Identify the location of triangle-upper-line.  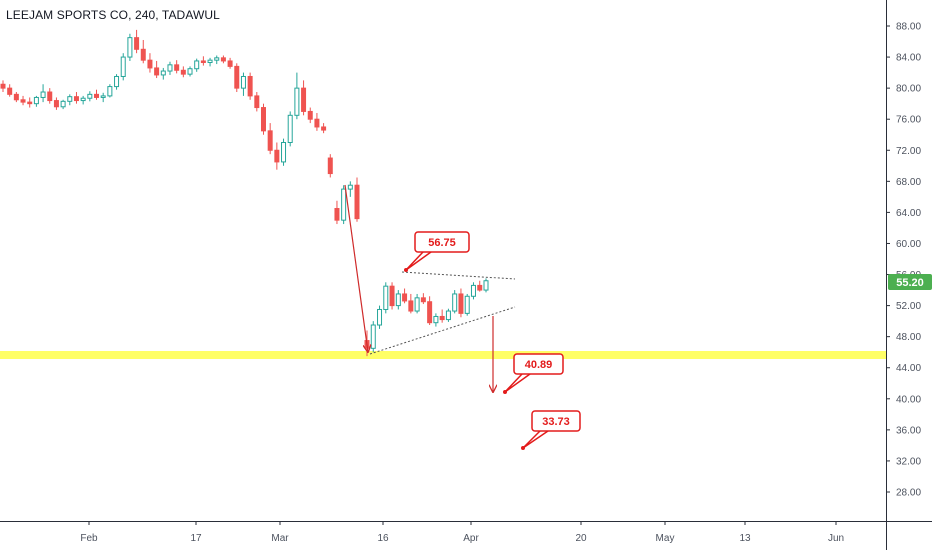
(458, 275).